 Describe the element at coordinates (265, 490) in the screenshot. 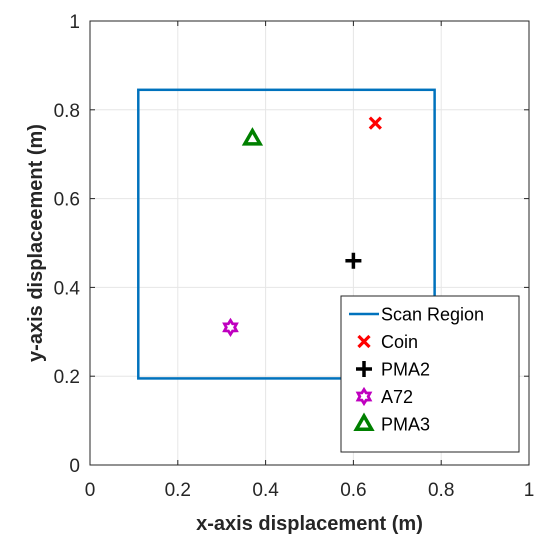

I see `x-tick-label: 0.4` at that location.